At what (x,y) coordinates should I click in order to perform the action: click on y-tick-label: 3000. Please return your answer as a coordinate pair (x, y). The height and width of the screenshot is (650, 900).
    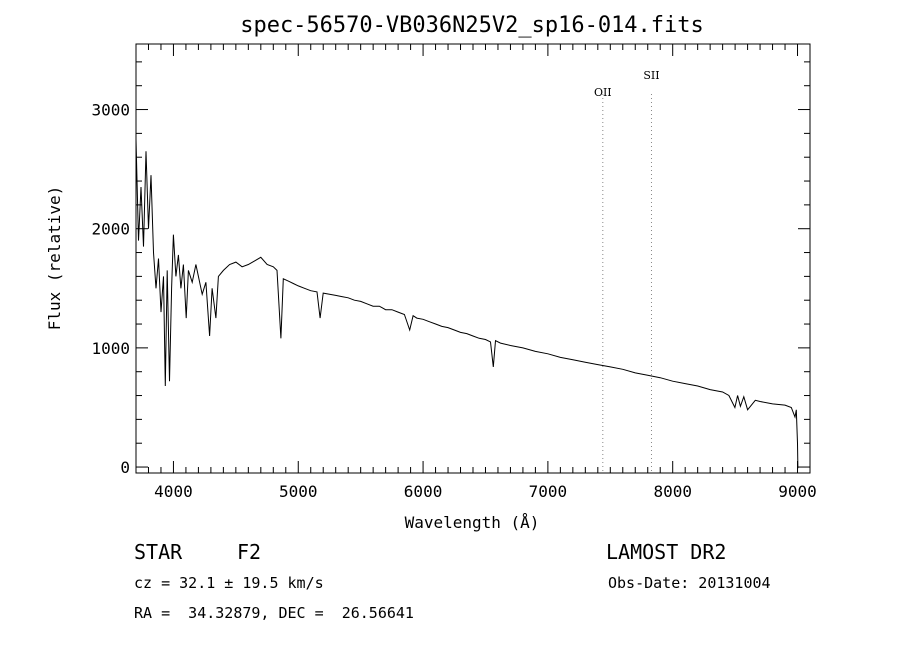
    Looking at the image, I should click on (110, 110).